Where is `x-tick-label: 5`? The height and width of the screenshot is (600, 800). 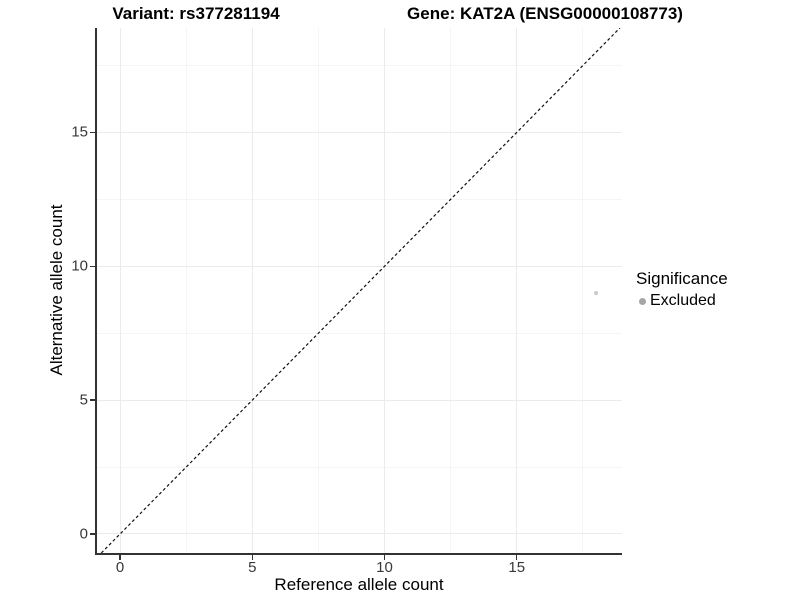 x-tick-label: 5 is located at coordinates (252, 567).